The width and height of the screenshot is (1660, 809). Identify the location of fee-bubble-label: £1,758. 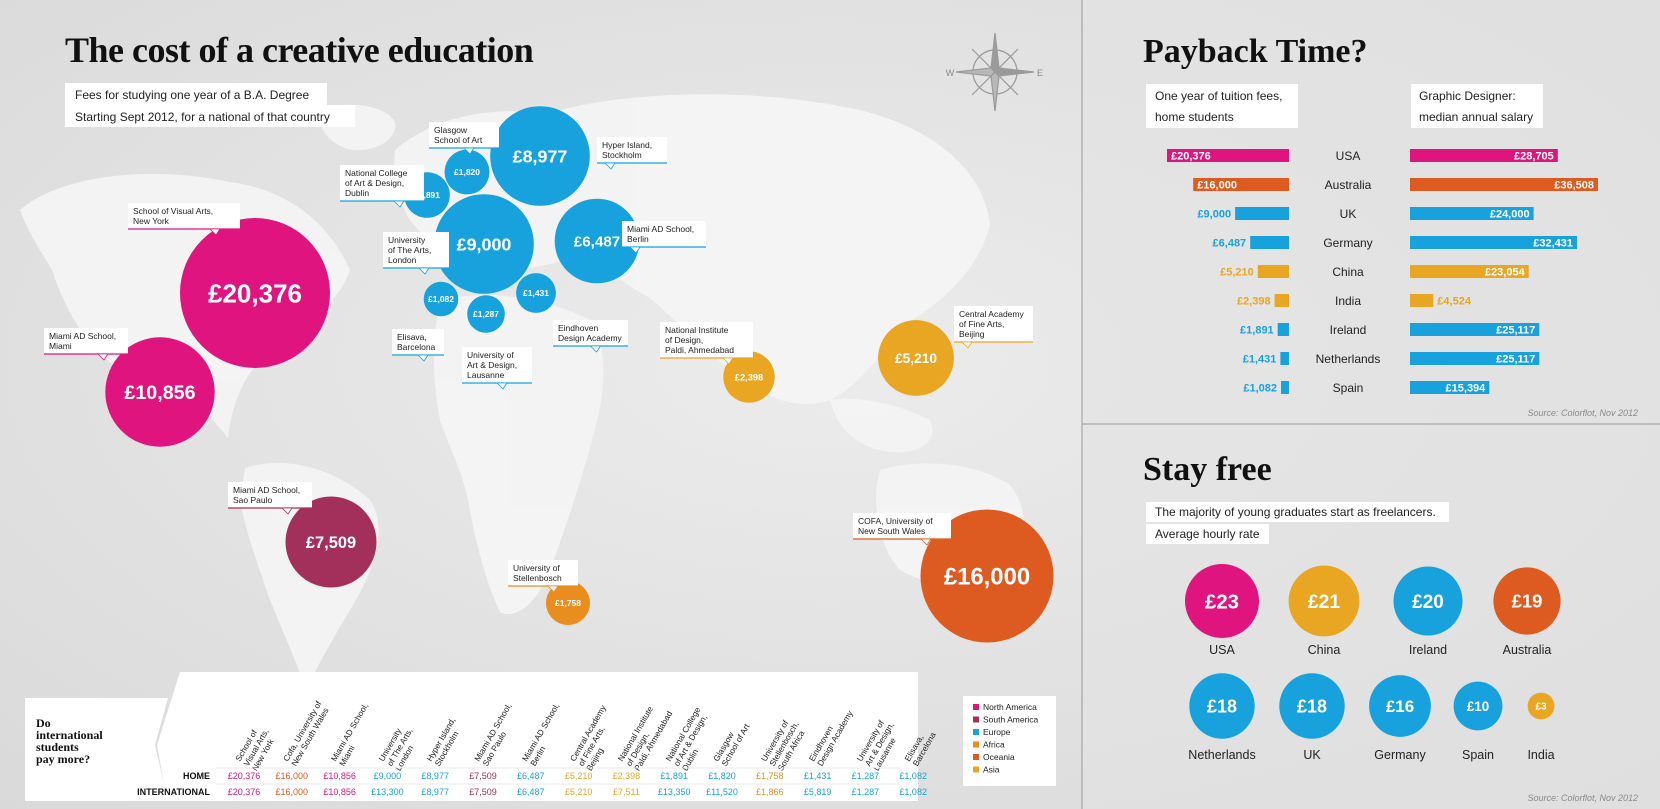
(568, 603).